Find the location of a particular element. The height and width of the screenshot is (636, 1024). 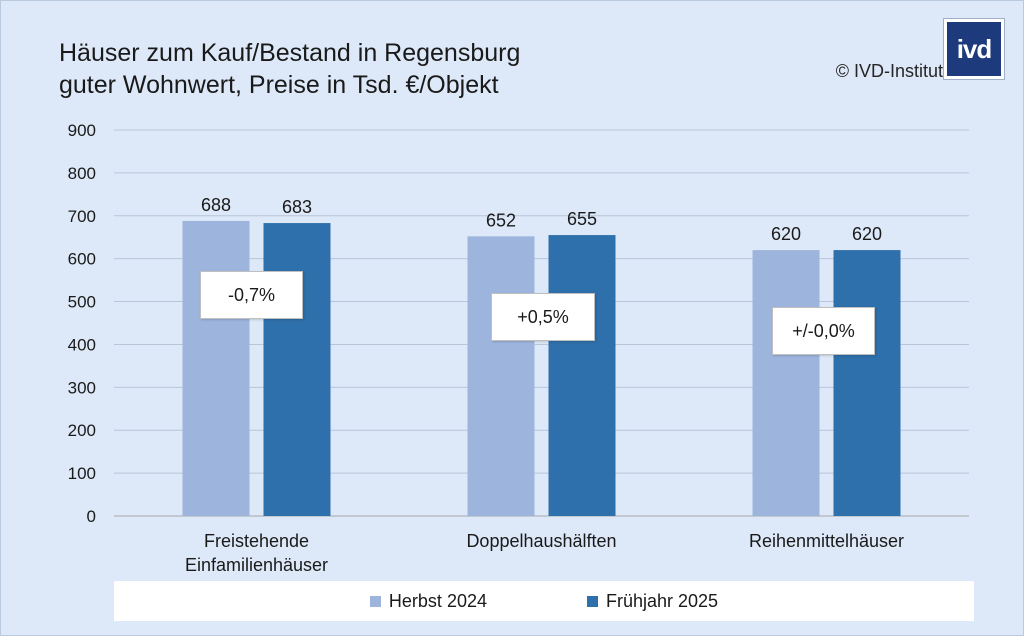

y-tick-label-200: 200 is located at coordinates (82, 430).